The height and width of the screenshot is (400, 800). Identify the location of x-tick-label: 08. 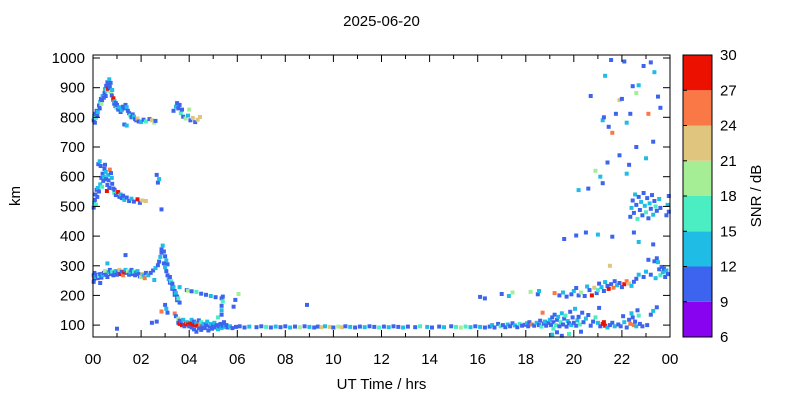
(285, 359).